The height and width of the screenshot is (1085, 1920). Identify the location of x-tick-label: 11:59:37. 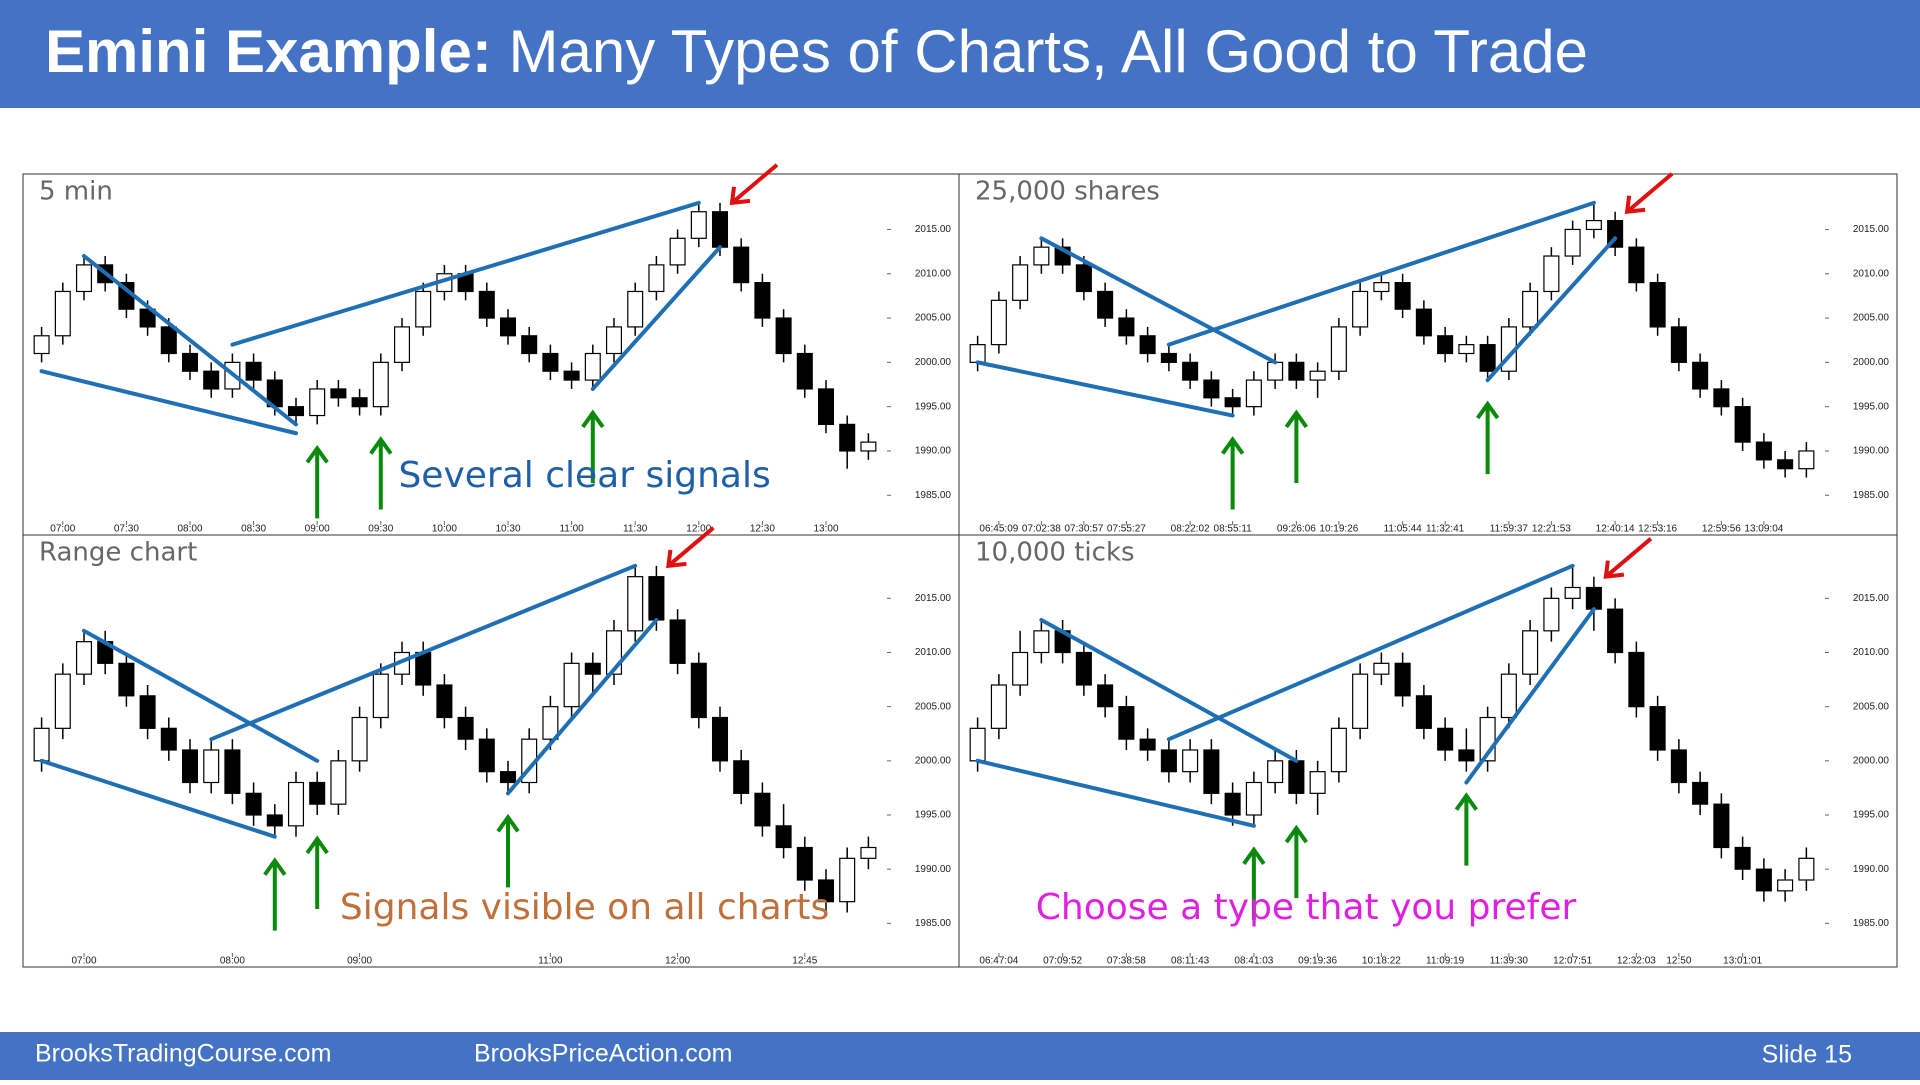
(1509, 529).